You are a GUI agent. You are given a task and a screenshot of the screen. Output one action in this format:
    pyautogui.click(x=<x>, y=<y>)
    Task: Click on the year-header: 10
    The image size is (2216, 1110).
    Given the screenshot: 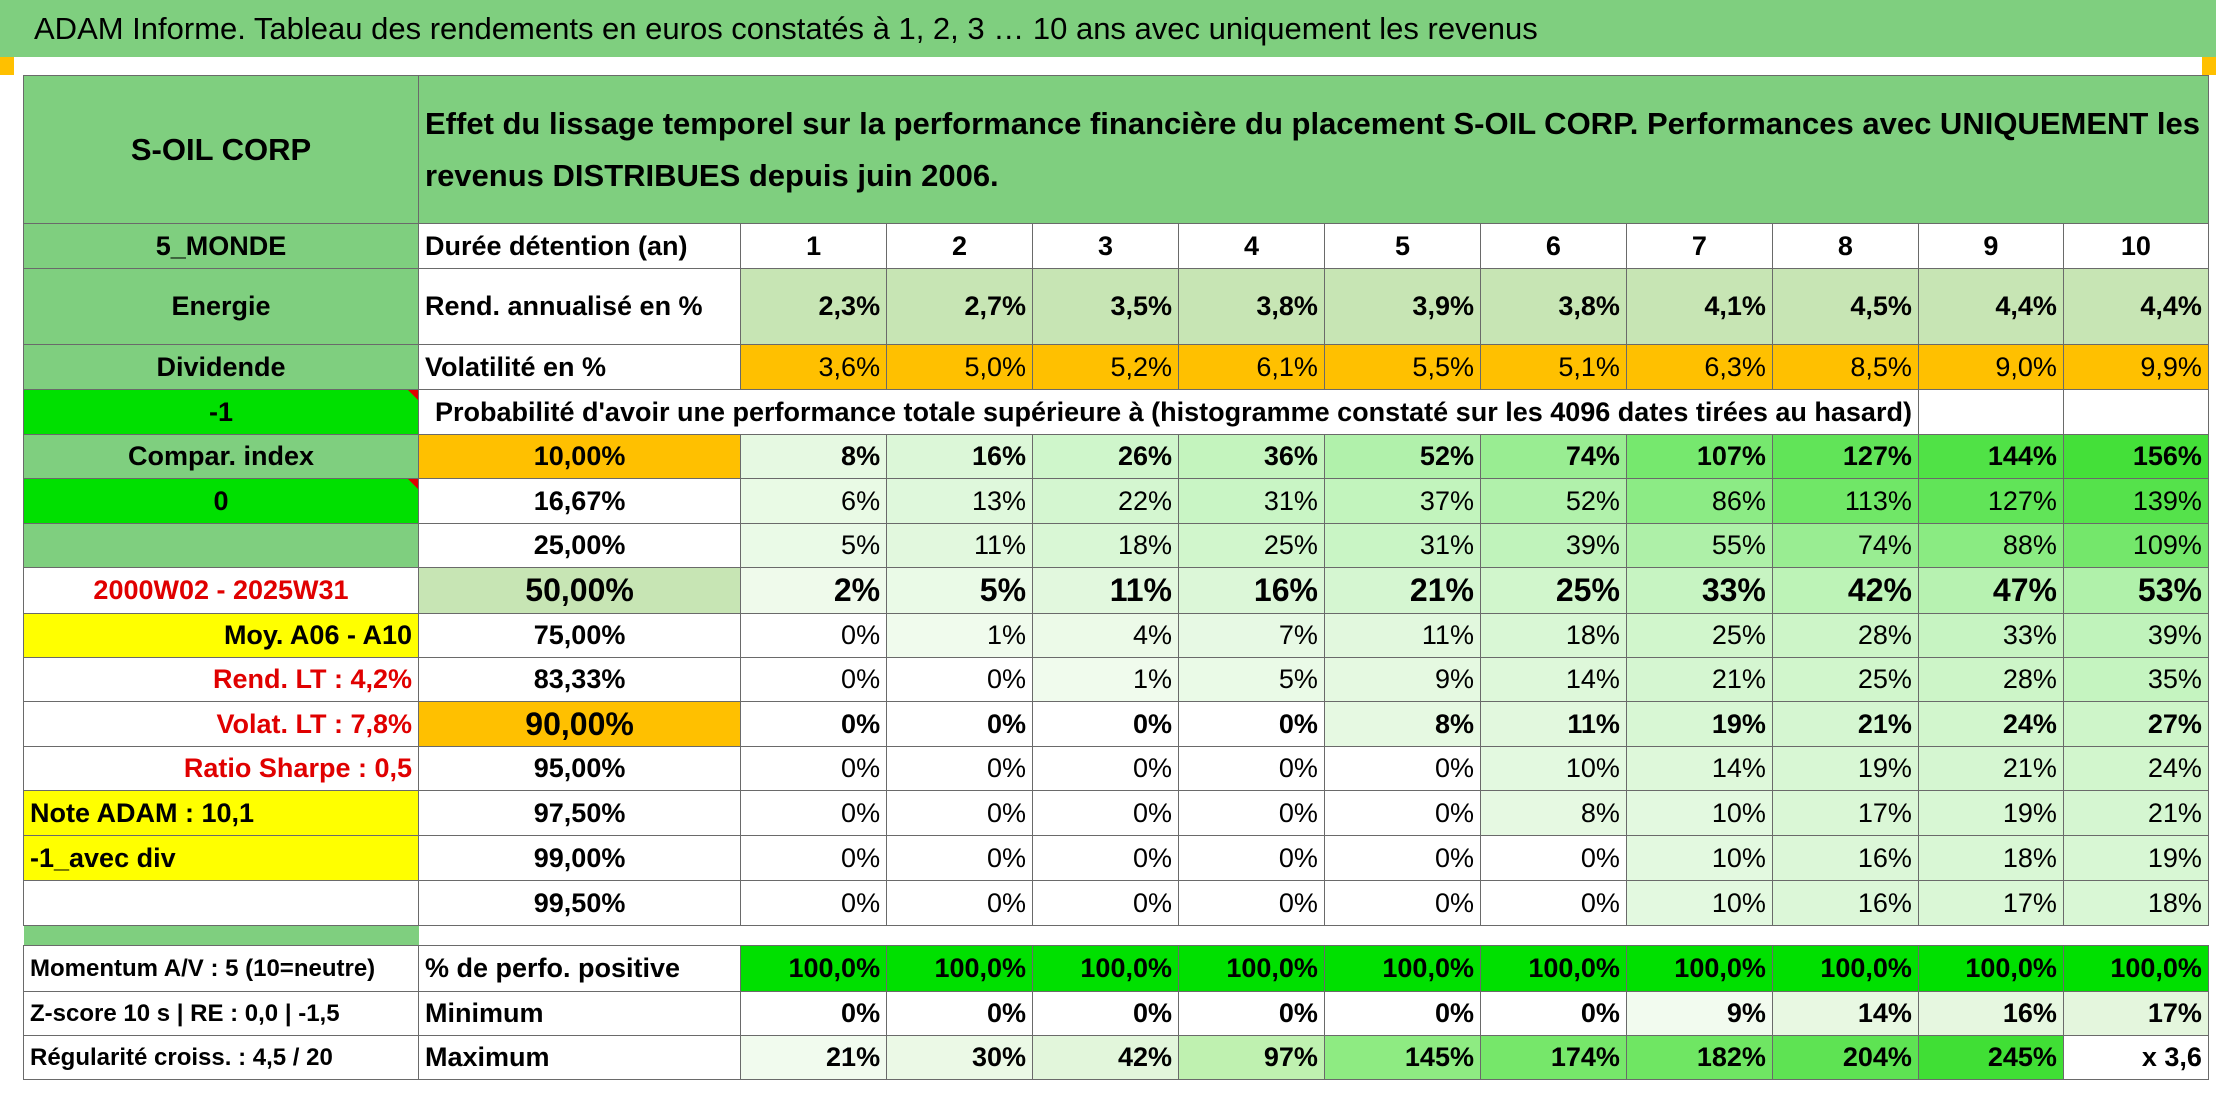 What is the action you would take?
    pyautogui.click(x=2135, y=246)
    